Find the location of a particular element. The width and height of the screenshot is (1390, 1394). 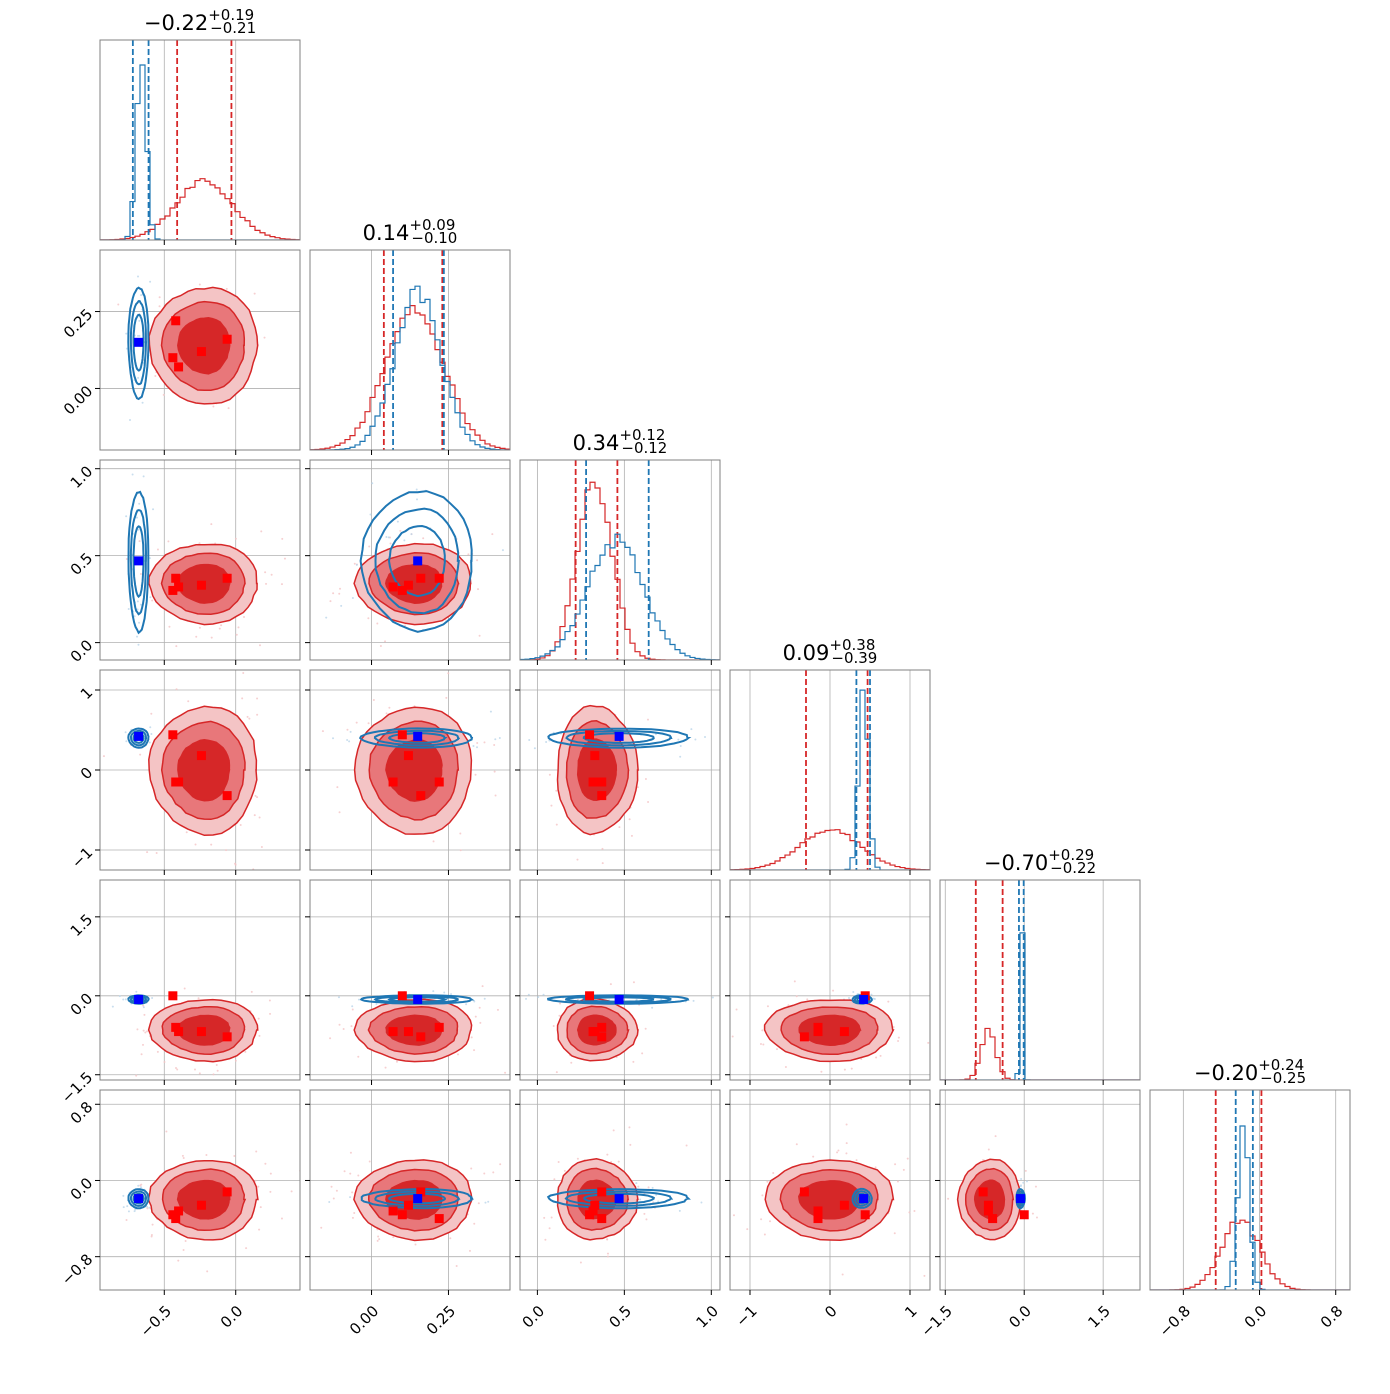

title-upper-error: +0.24 is located at coordinates (1281, 1065).